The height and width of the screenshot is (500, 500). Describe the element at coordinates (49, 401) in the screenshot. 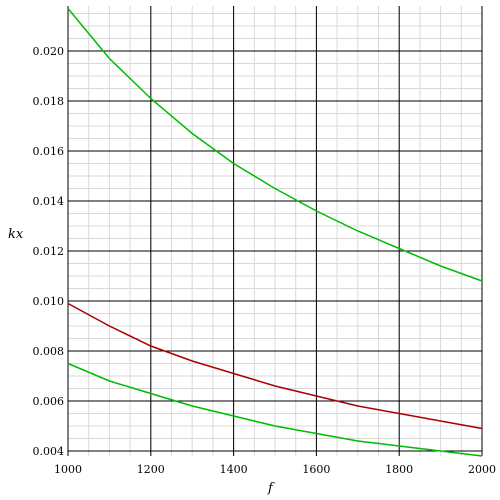

I see `y-tick-label: 0.006` at that location.